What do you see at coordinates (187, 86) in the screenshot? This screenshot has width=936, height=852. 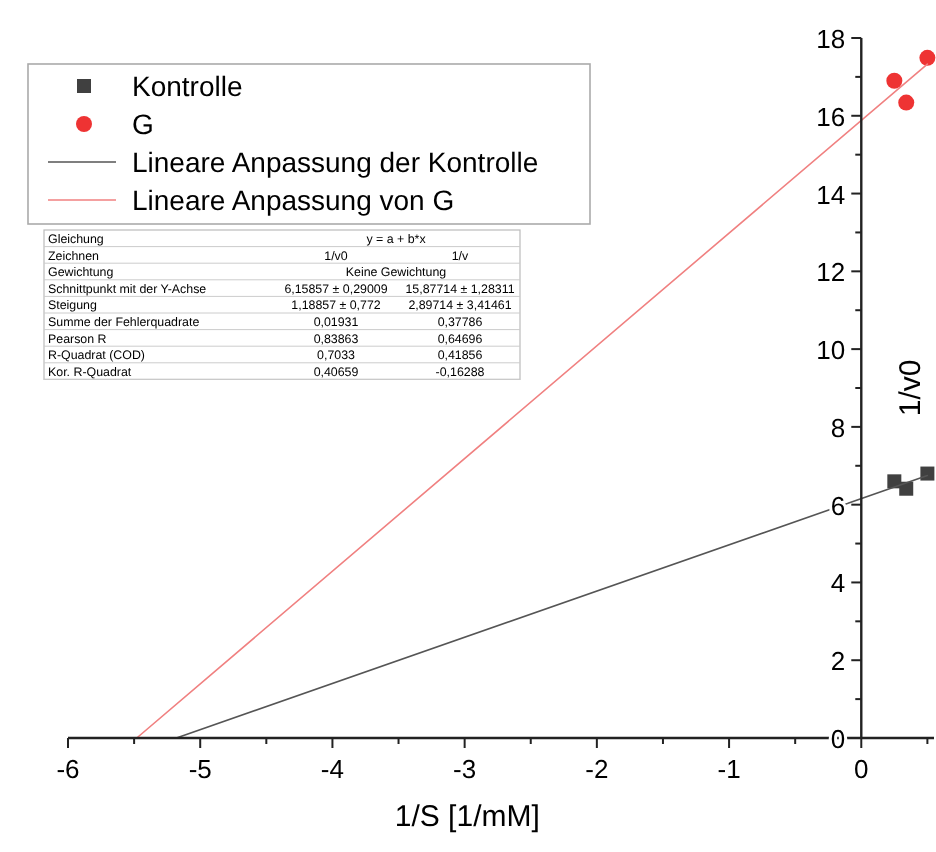 I see `legend-label: Kontrolle` at bounding box center [187, 86].